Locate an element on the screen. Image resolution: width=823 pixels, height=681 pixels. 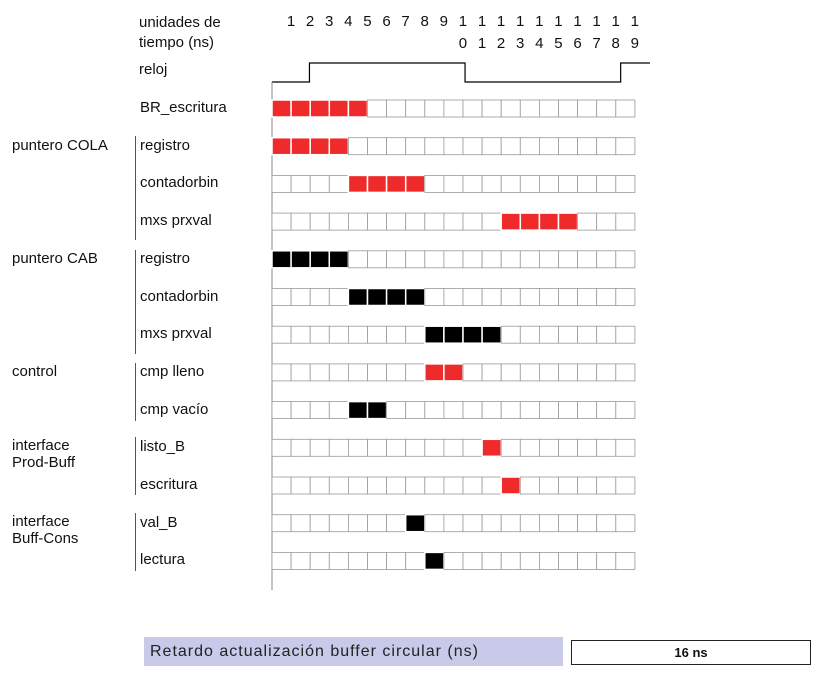
tick-label-second-digit: 4 is located at coordinates (539, 43).